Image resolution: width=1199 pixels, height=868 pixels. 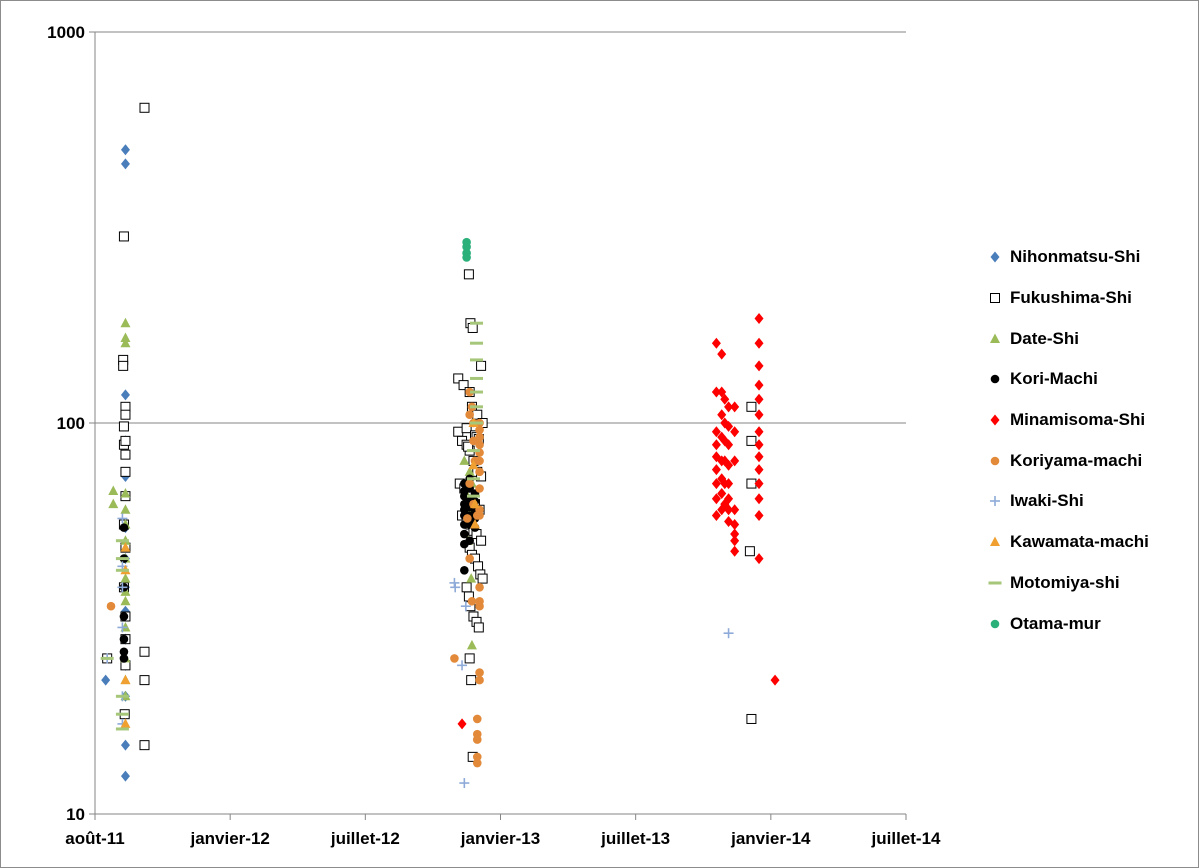 I want to click on legend-item: Kori-Machi, so click(x=1067, y=379).